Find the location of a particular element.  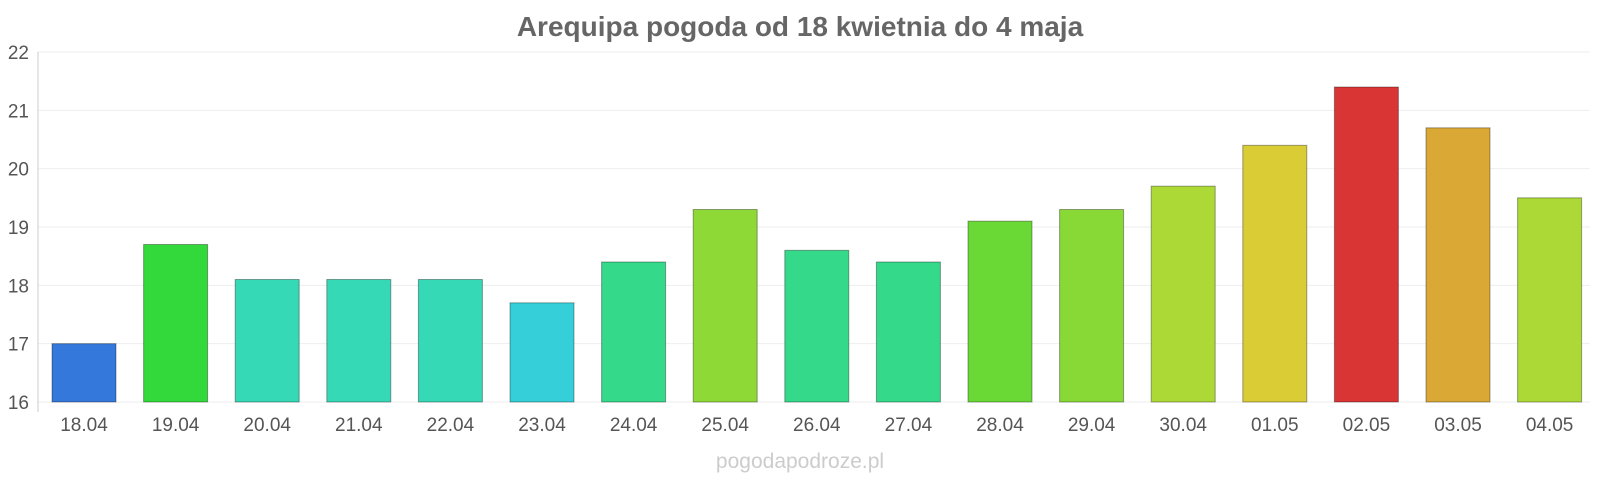

y-tick-label: 18 is located at coordinates (18, 286).